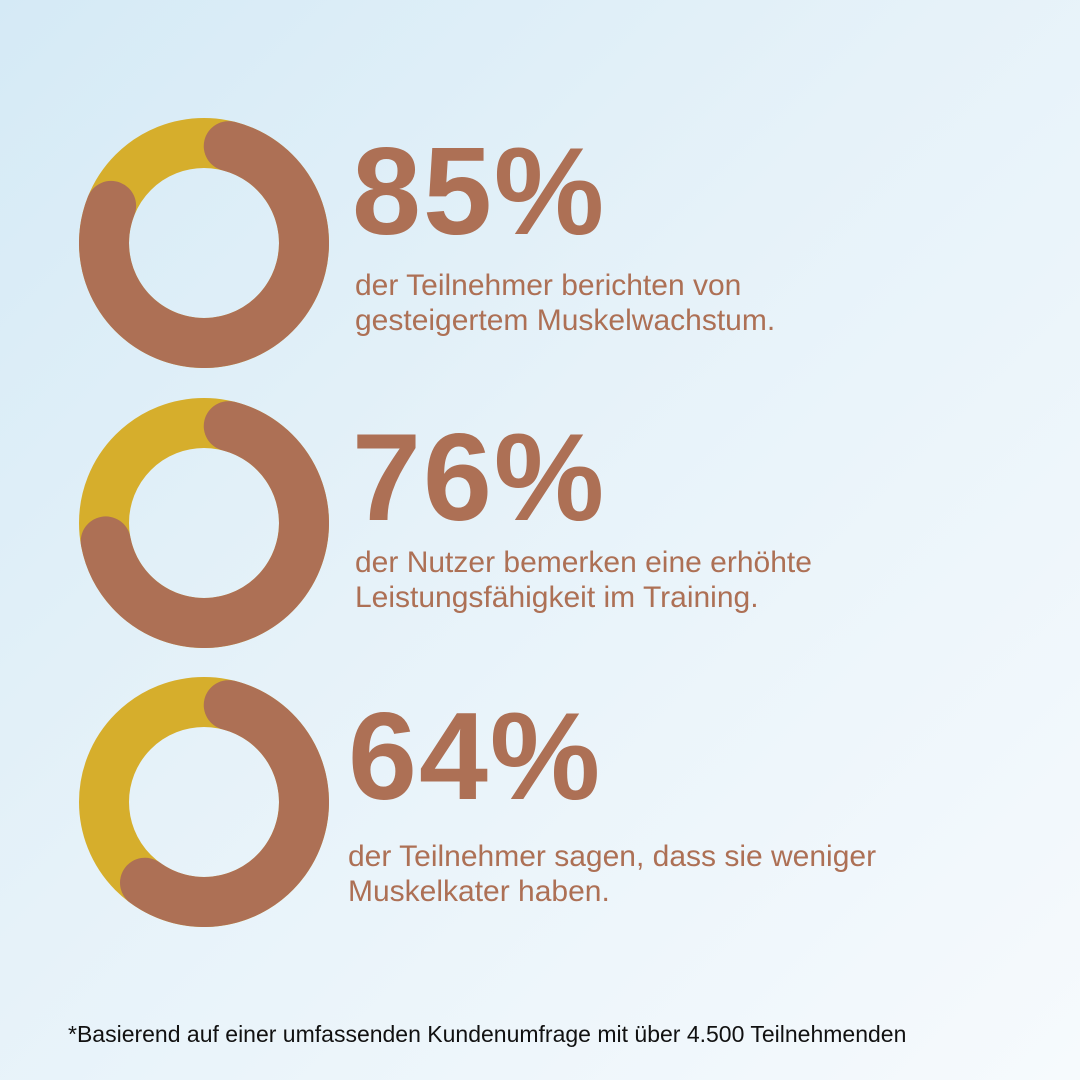  What do you see at coordinates (479, 478) in the screenshot?
I see `stat-value-2: 76%` at bounding box center [479, 478].